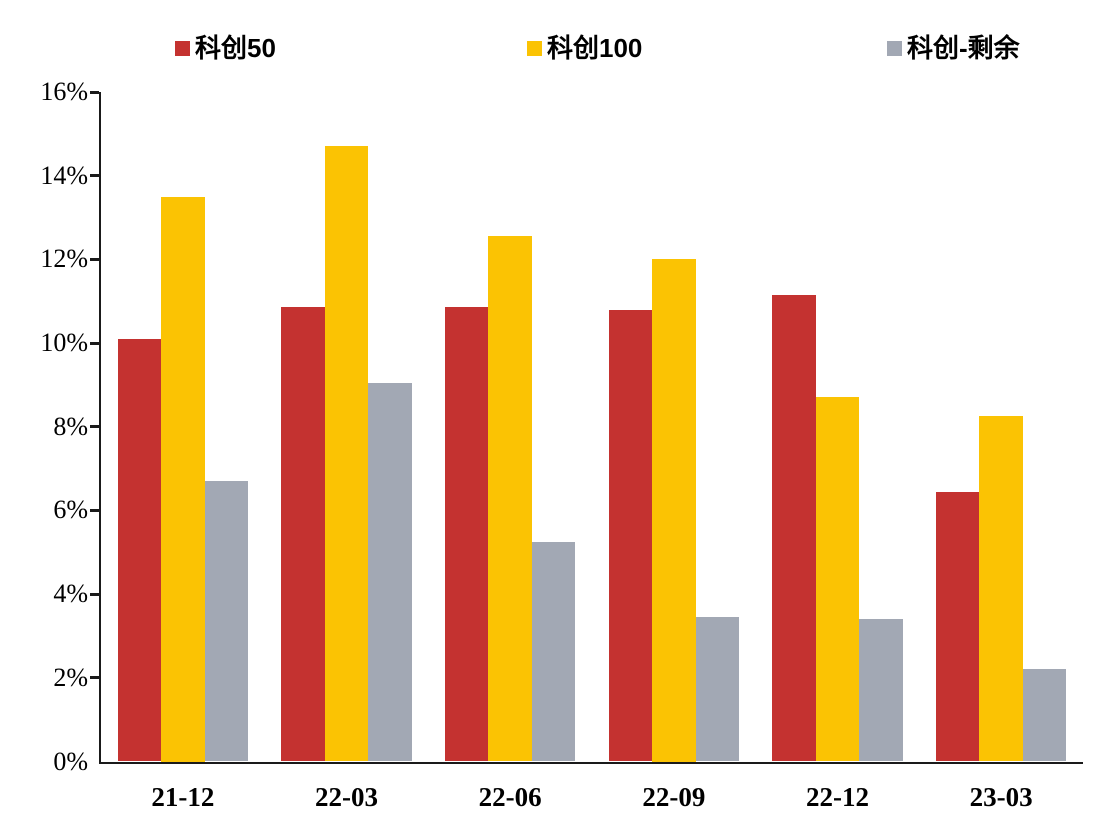 Image resolution: width=1106 pixels, height=831 pixels. I want to click on y-tick-label: 6%, so click(70, 510).